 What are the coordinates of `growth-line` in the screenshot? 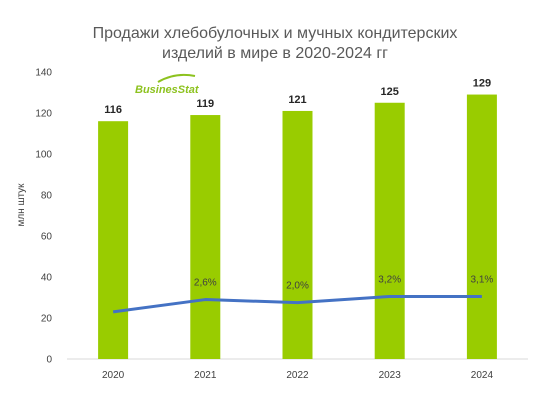 It's located at (297, 304).